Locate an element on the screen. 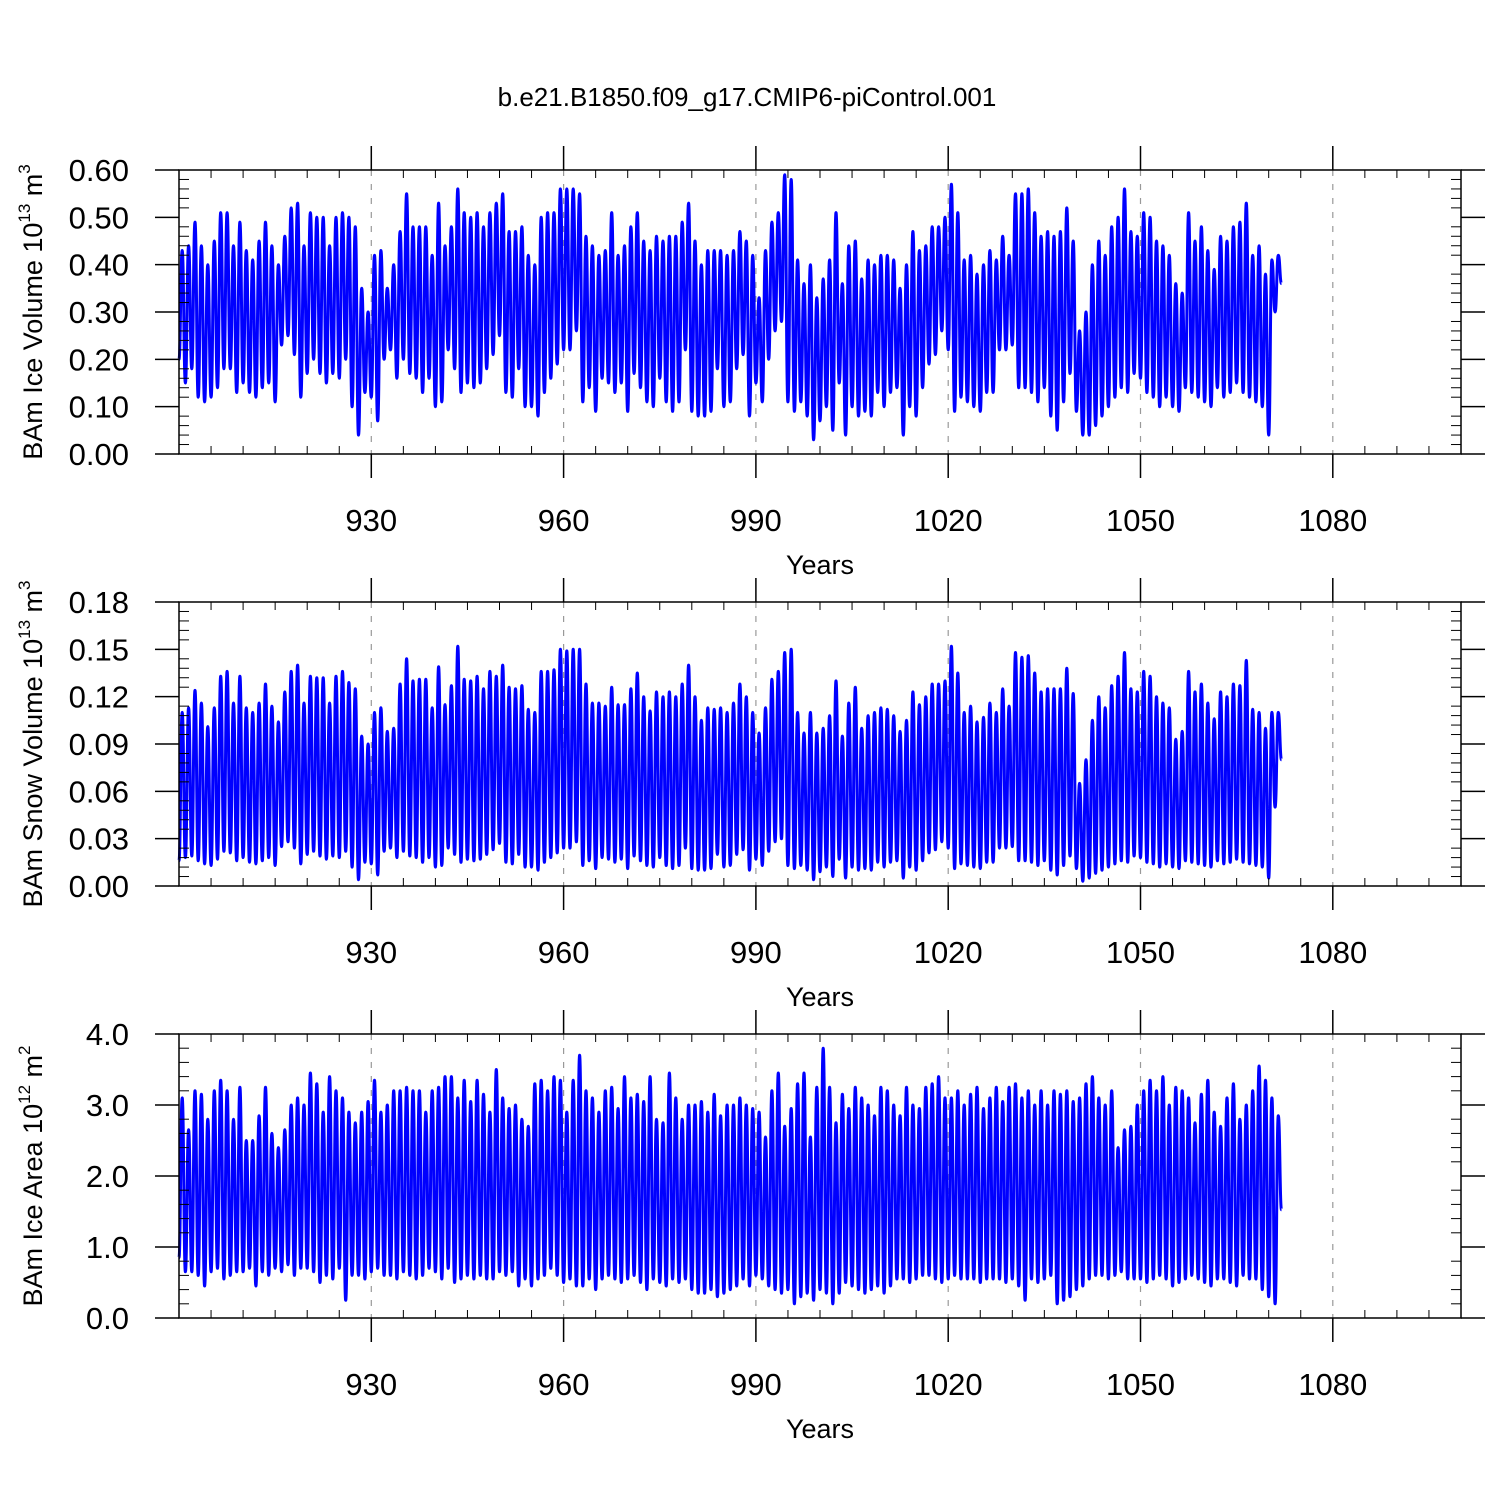  y-tick-label: 0.03 is located at coordinates (99, 839).